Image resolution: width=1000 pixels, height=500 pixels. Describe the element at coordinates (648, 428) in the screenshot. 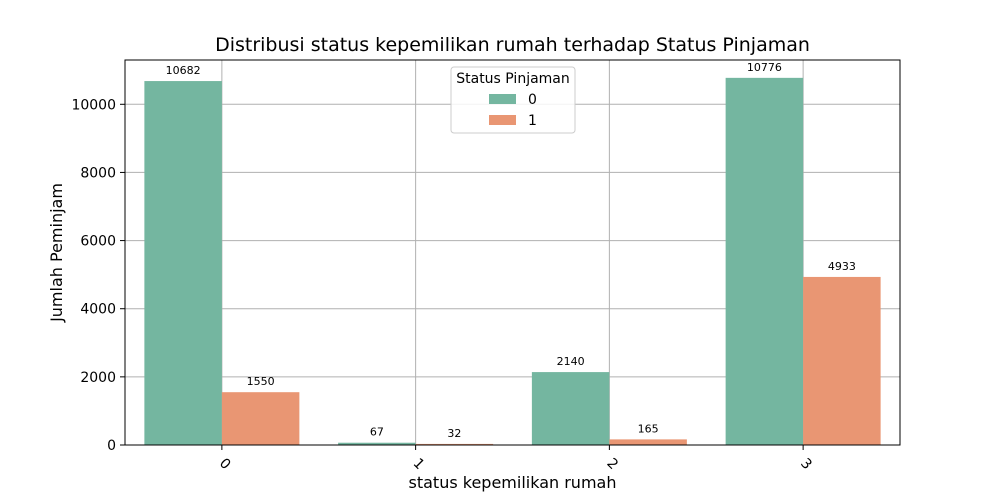

I see `bar-value-label: 165` at that location.